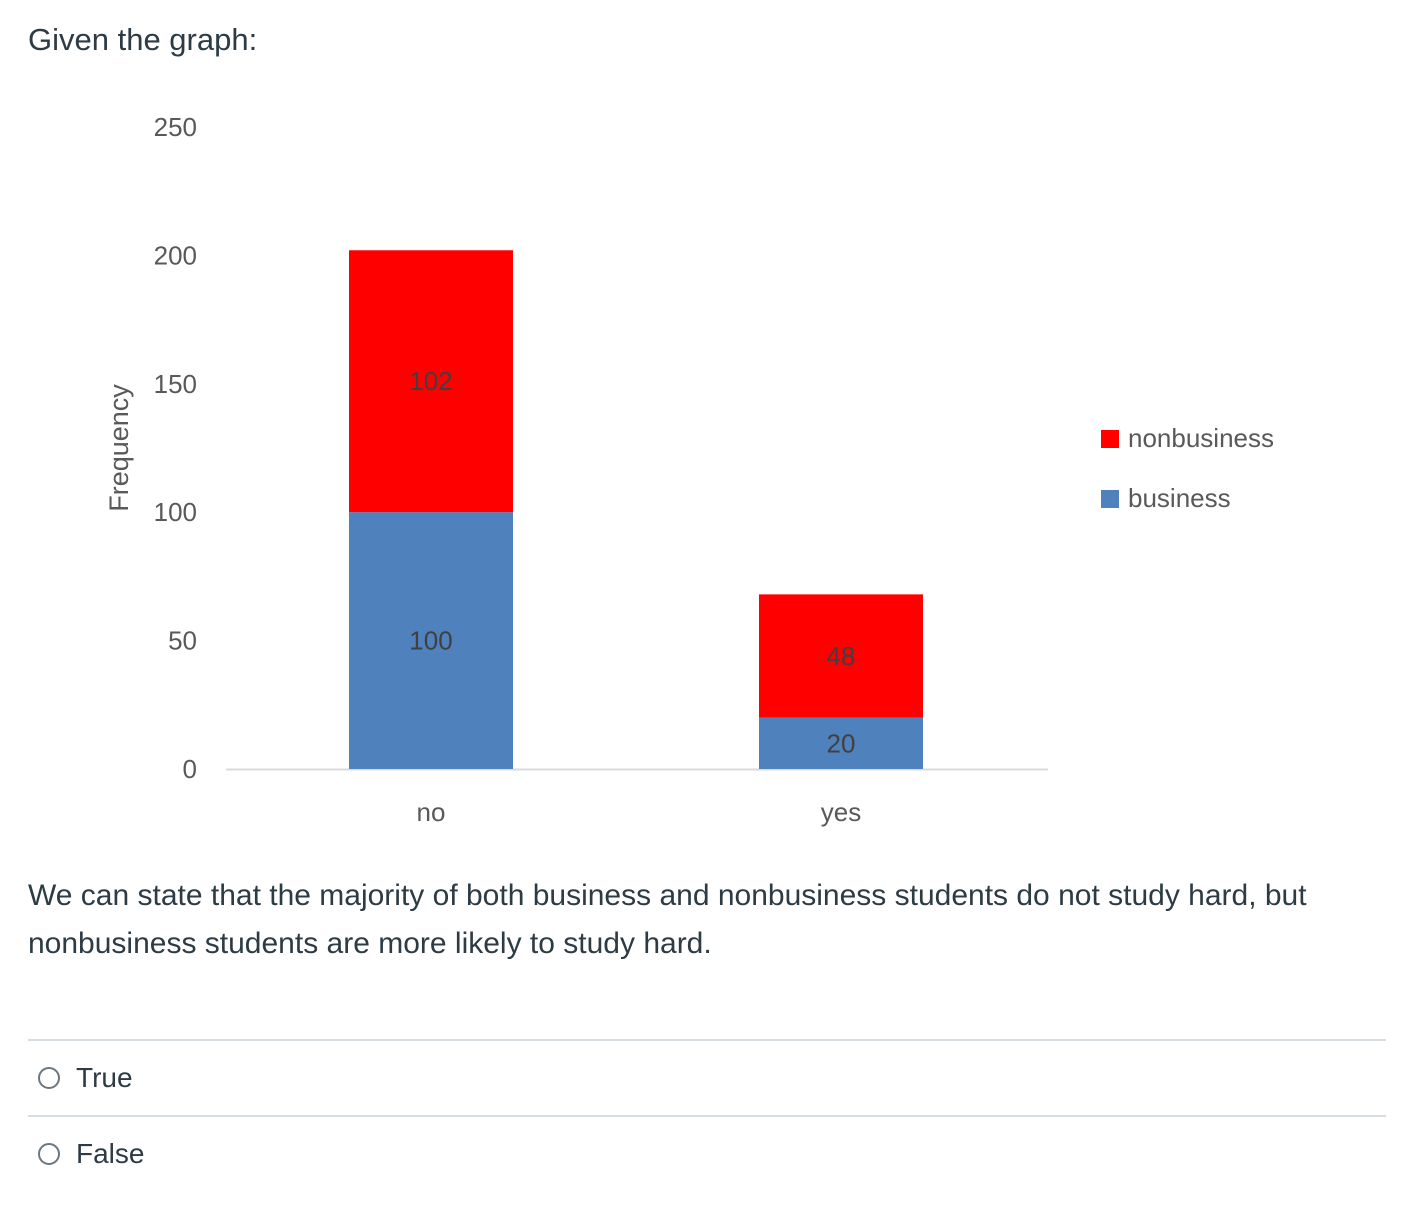  Describe the element at coordinates (190, 769) in the screenshot. I see `y-tick-label: 0` at that location.